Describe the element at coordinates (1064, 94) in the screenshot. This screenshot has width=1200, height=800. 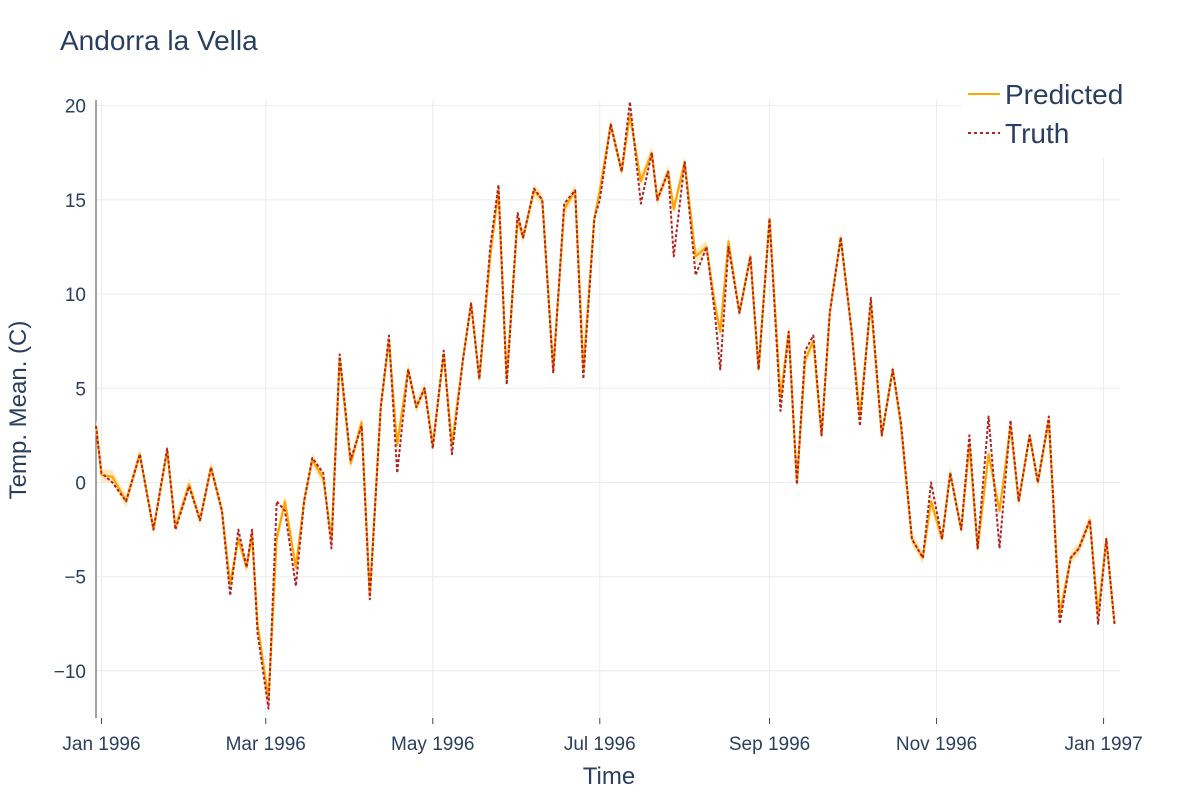
I see `legend-predicted-label: Predicted` at that location.